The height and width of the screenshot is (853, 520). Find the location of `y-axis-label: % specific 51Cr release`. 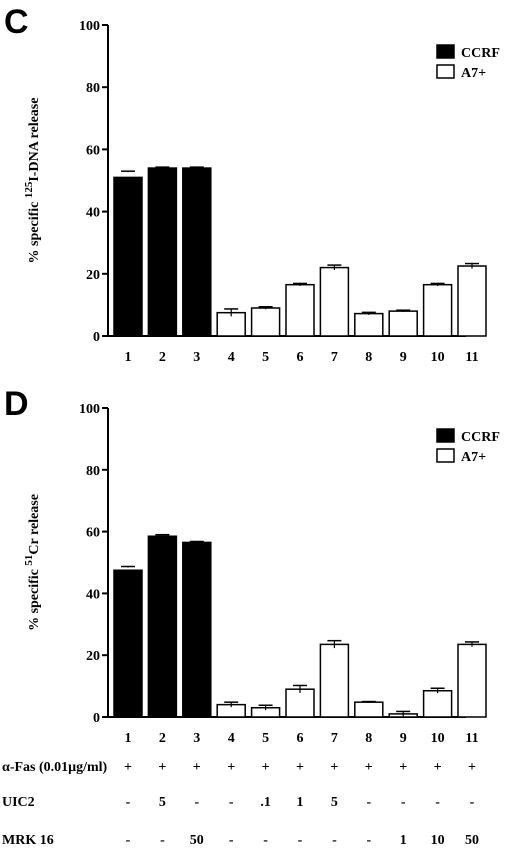

y-axis-label: % specific 51Cr release is located at coordinates (32, 562).